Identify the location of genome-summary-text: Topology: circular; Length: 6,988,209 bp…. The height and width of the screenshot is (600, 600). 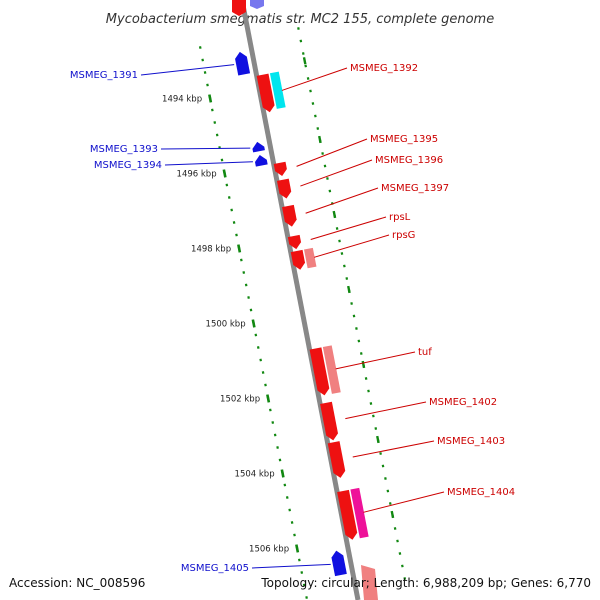
(425, 583).